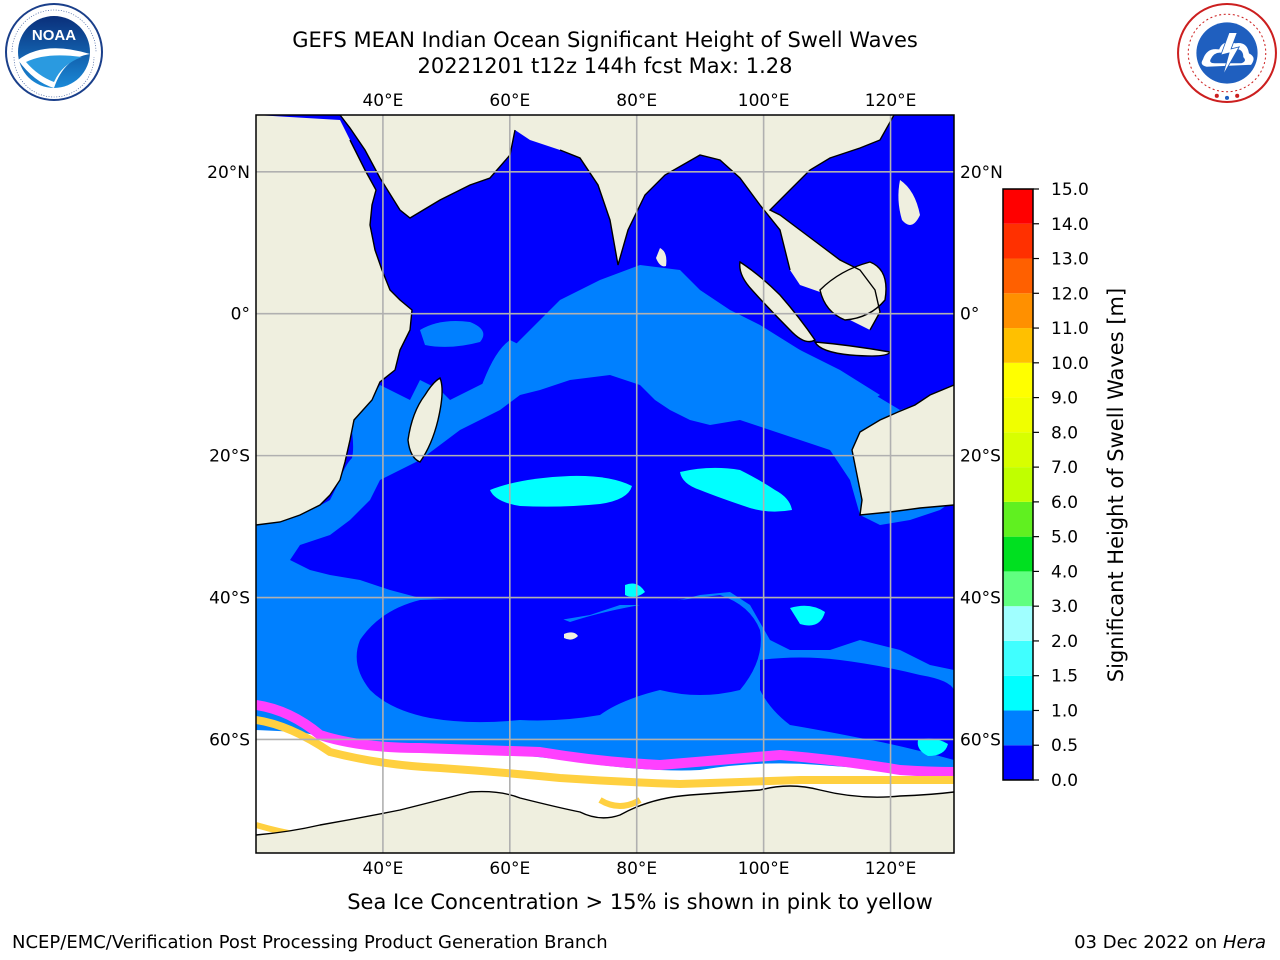 The height and width of the screenshot is (960, 1280). What do you see at coordinates (853, 291) in the screenshot?
I see `land-borneo` at bounding box center [853, 291].